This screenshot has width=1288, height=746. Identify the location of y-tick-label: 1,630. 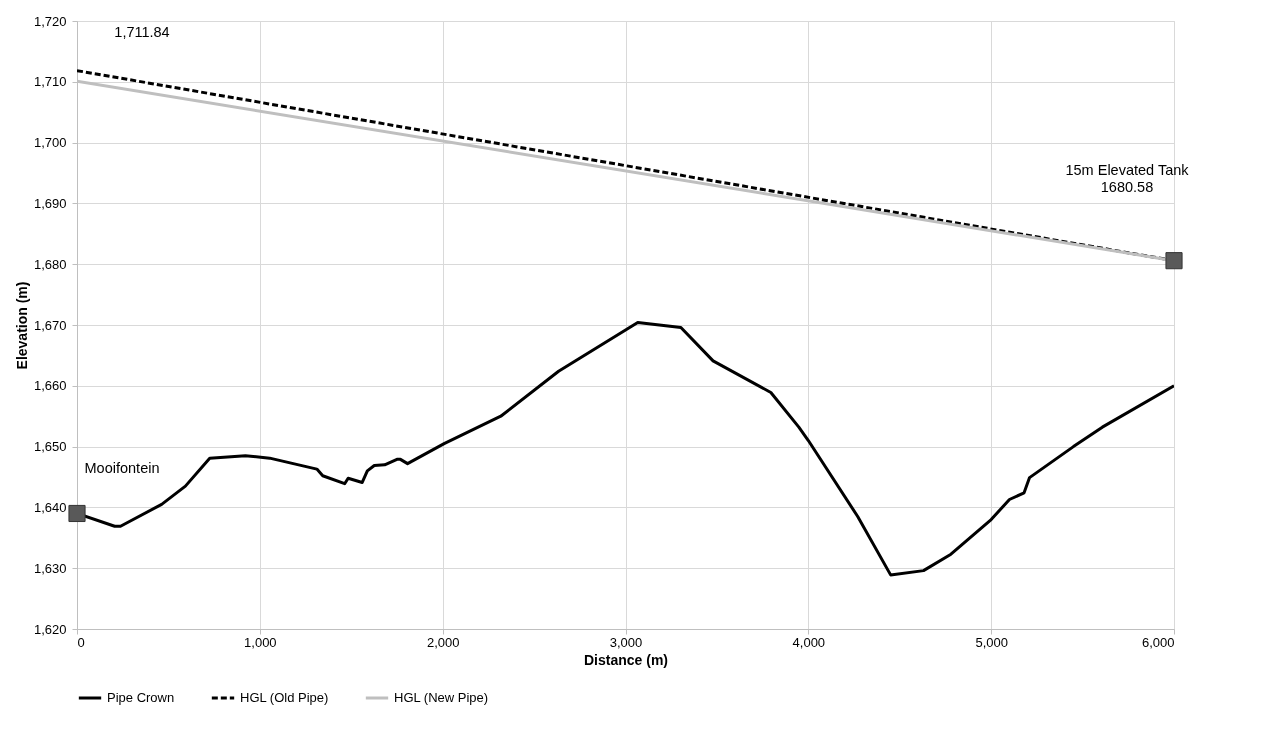
(50, 568).